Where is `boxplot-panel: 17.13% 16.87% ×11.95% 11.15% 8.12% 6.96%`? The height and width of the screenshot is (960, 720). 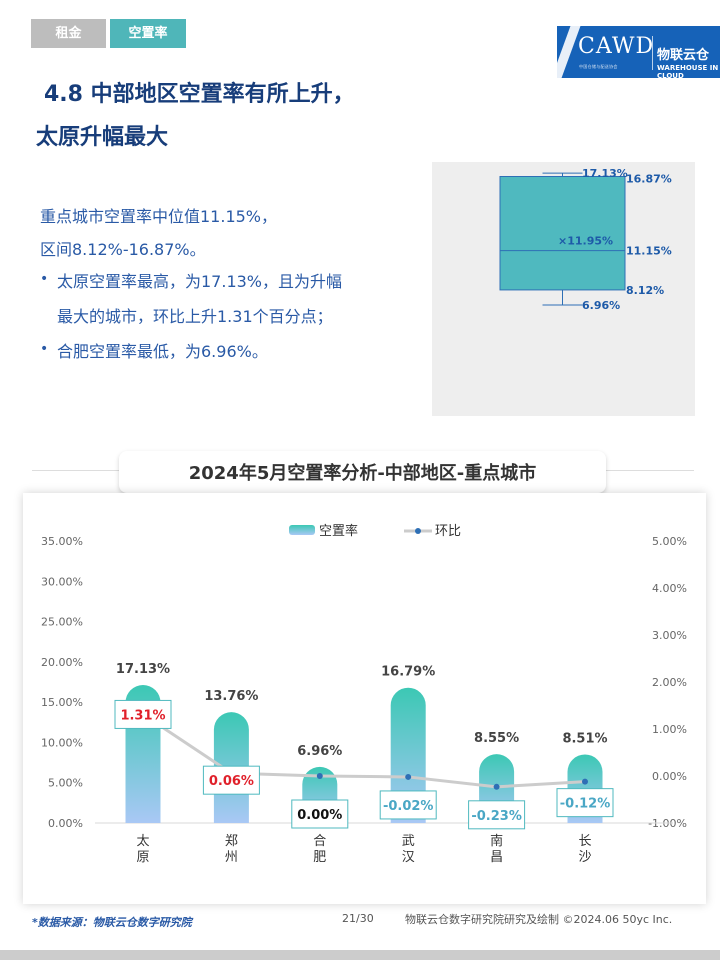
boxplot-panel: 17.13% 16.87% ×11.95% 11.15% 8.12% 6.96% is located at coordinates (563, 289).